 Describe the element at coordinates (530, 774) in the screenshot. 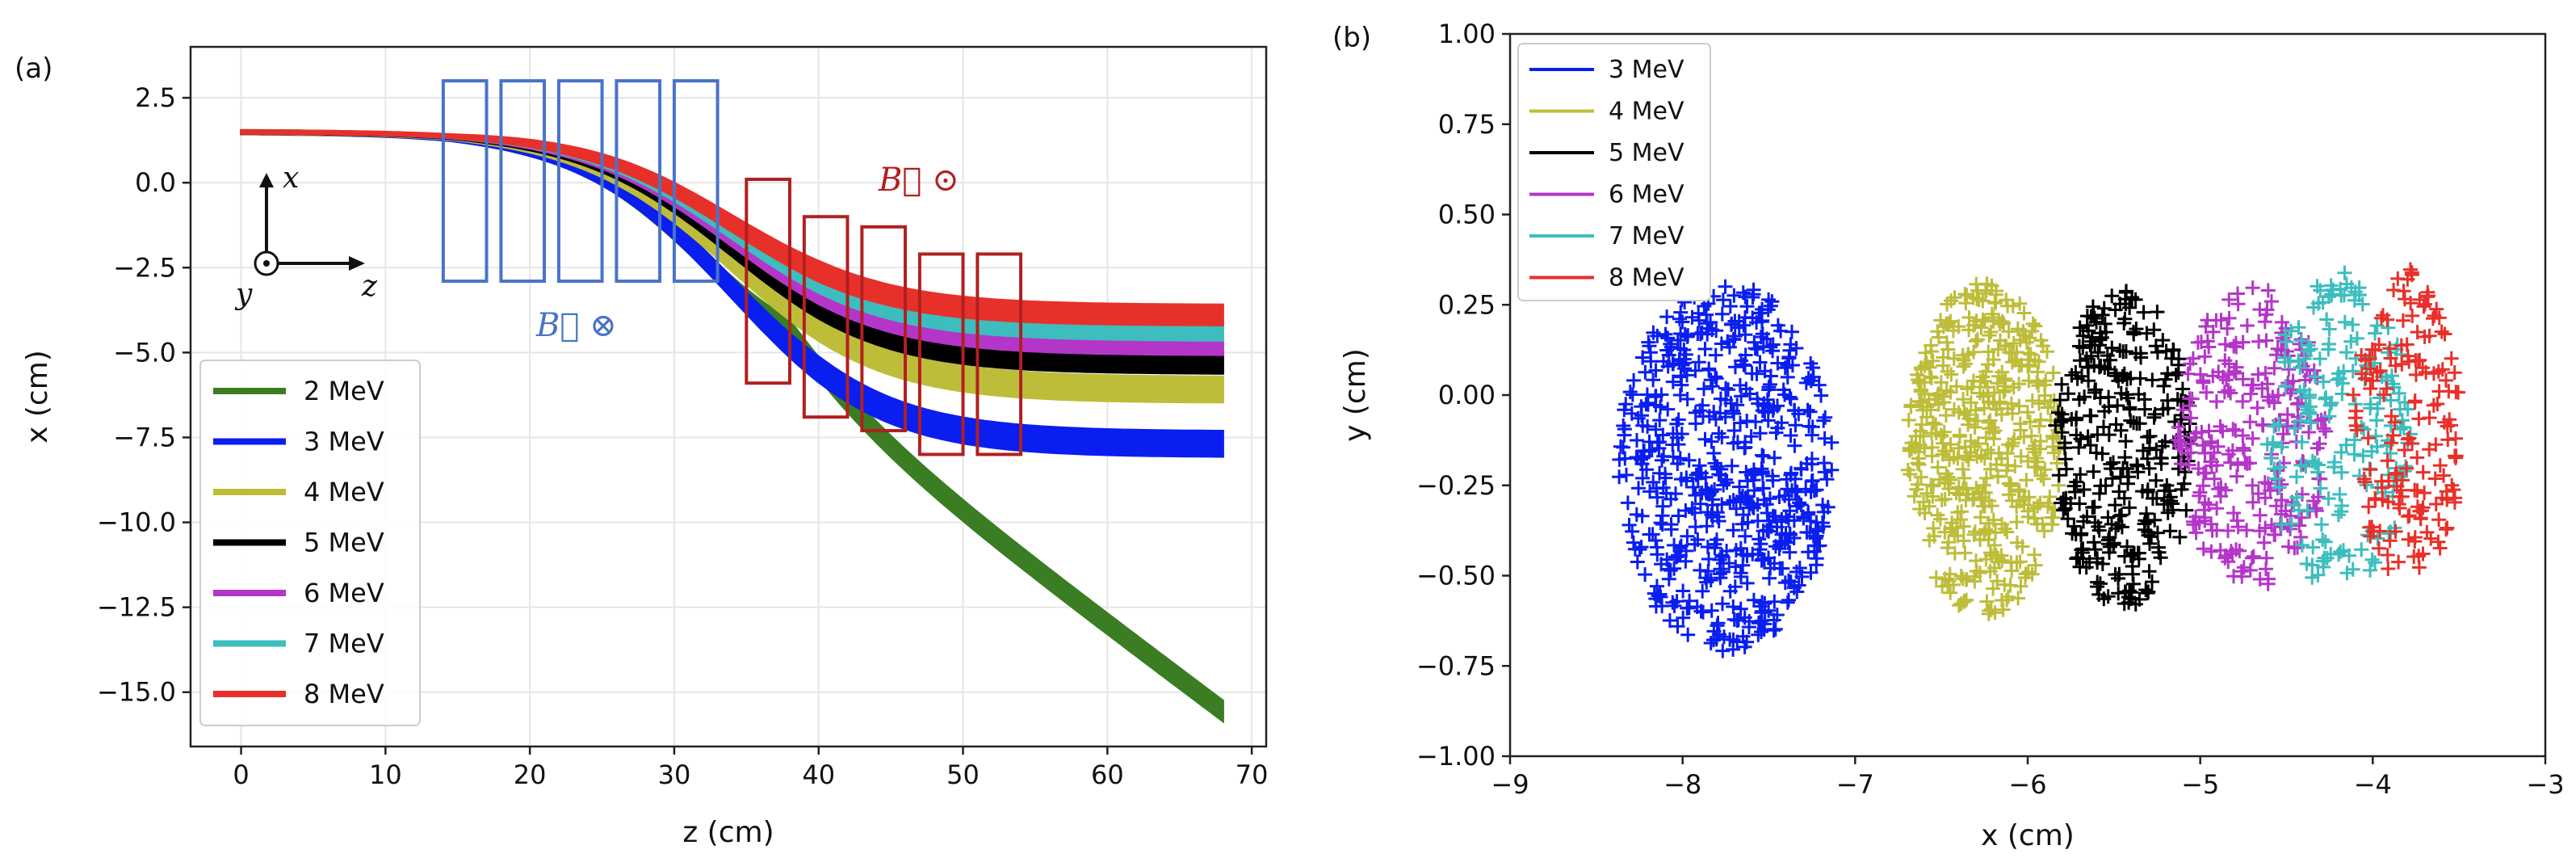

I see `x-tick-label: 20` at that location.